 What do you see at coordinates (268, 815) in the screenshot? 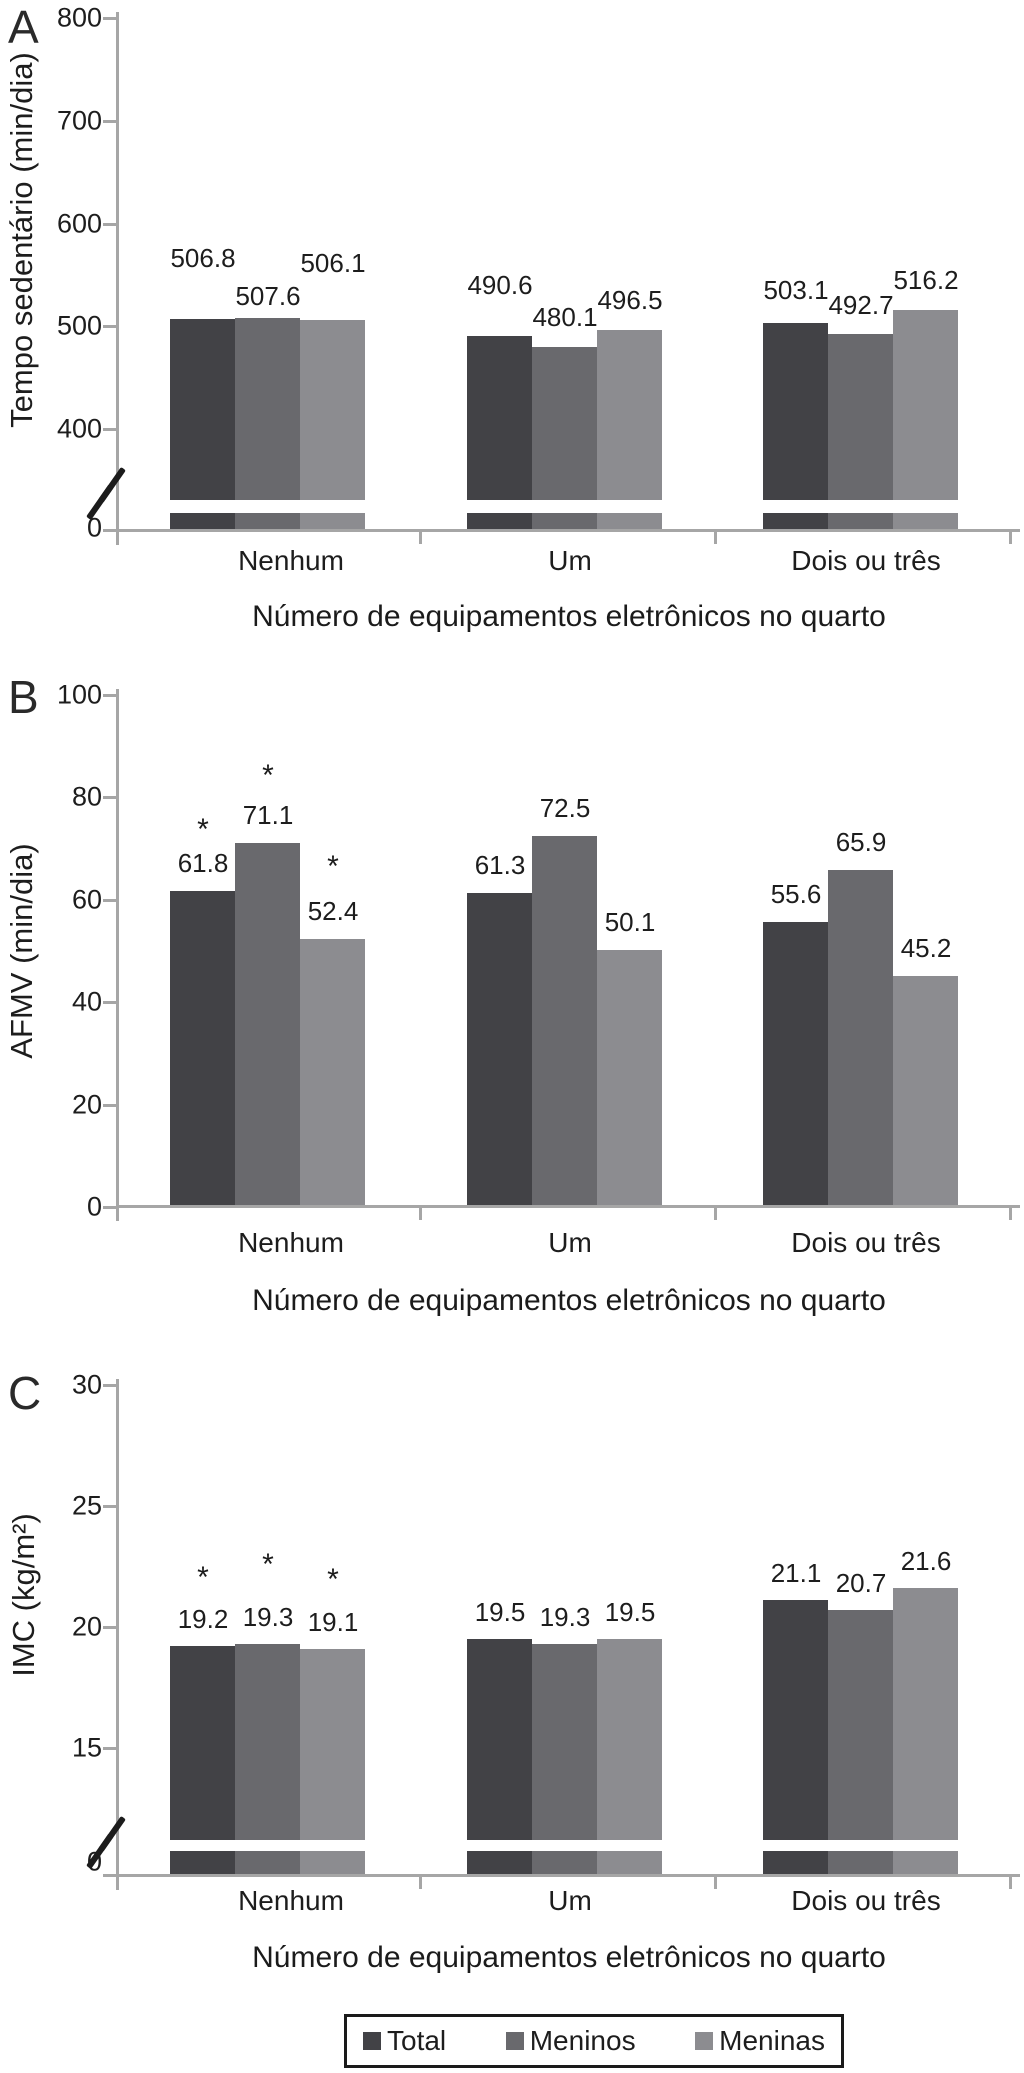
I see `value-label: 71.1` at bounding box center [268, 815].